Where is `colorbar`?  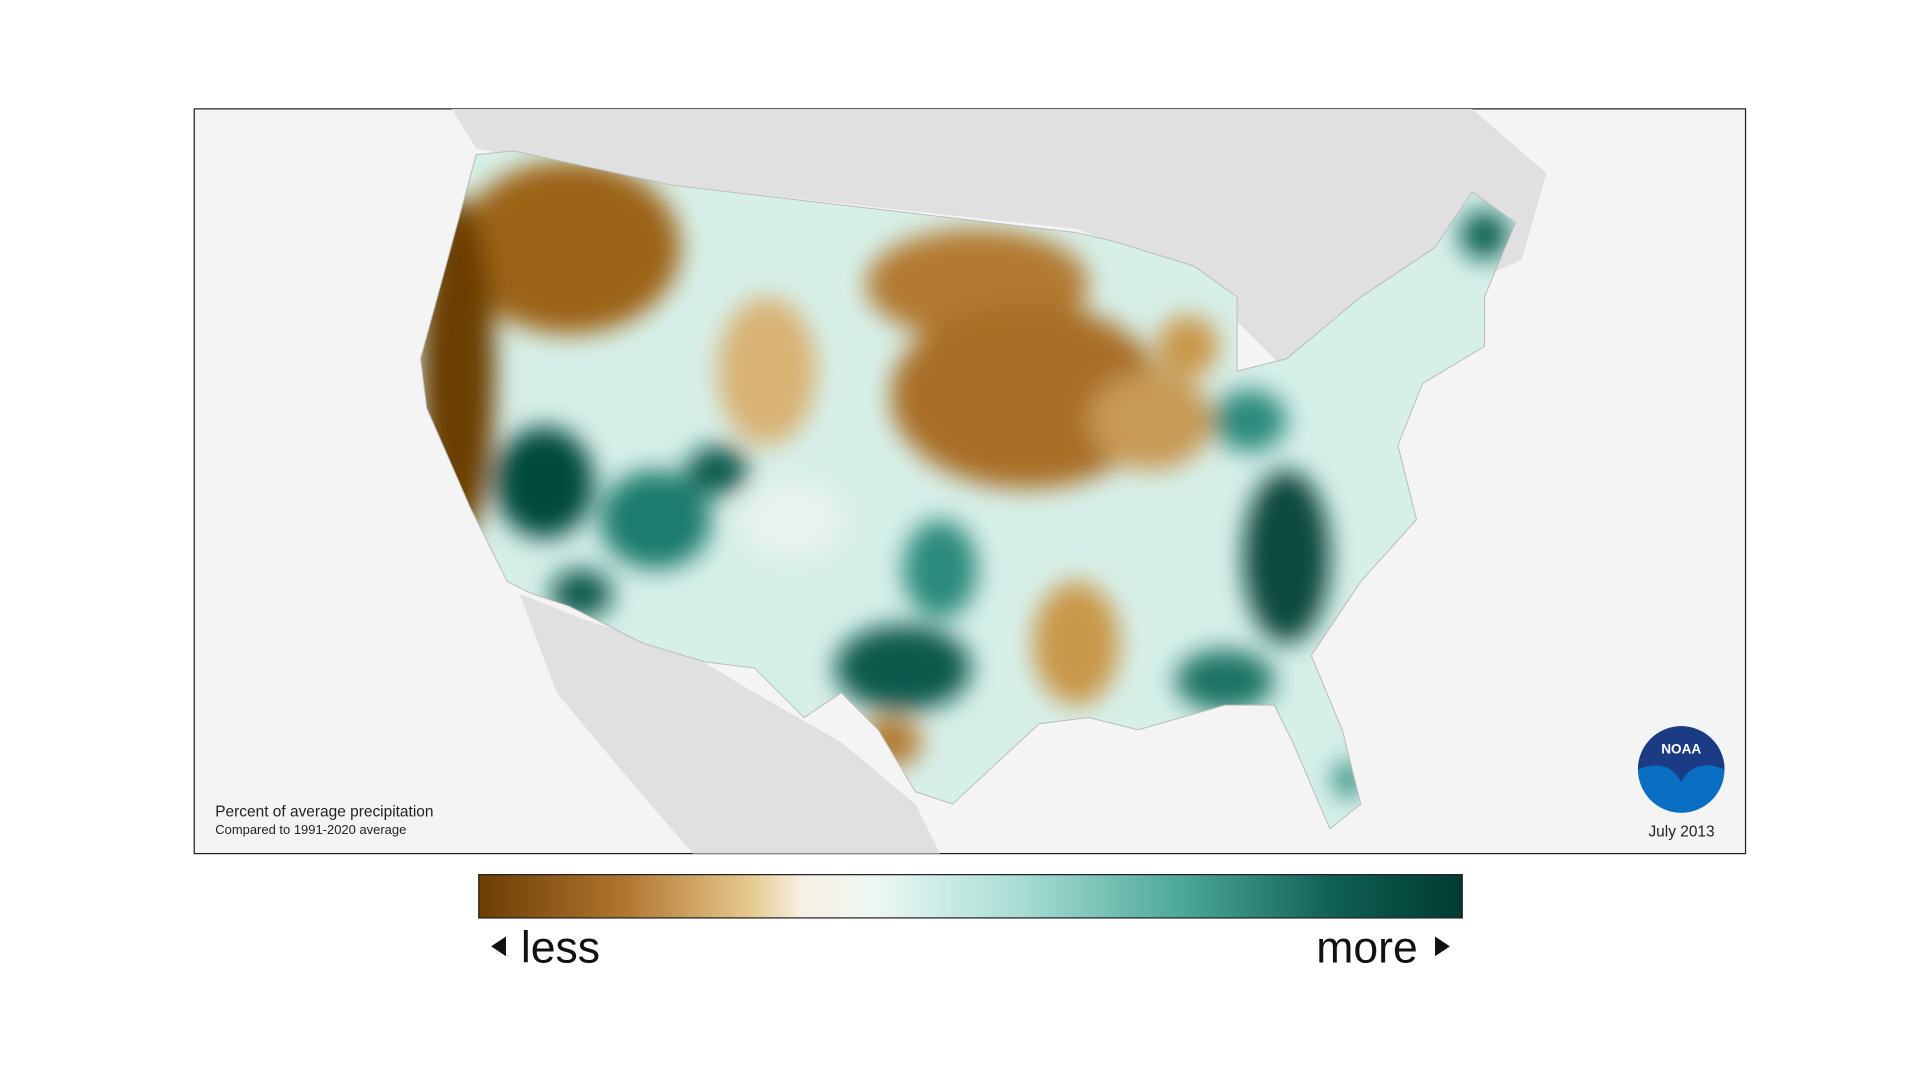 colorbar is located at coordinates (970, 896).